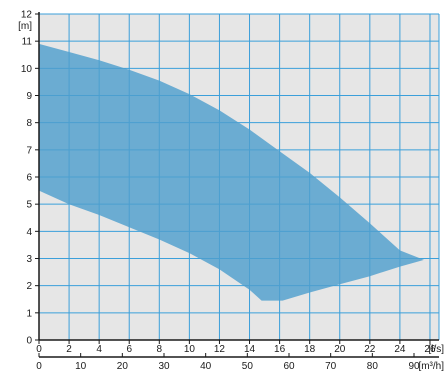 This screenshot has height=371, width=448. I want to click on x2-tick-label: 30, so click(164, 366).